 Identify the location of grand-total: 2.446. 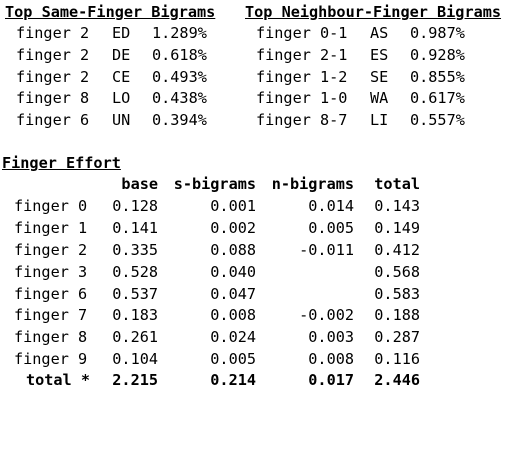
(397, 380).